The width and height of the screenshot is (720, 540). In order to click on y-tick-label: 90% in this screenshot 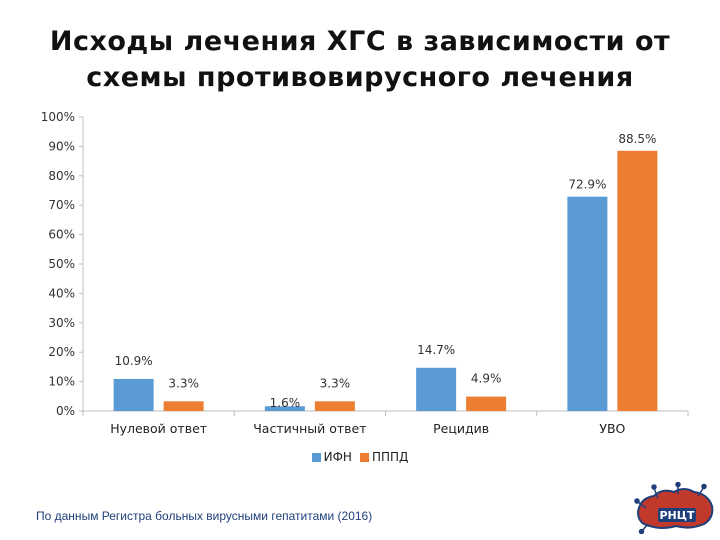, I will do `click(61, 146)`.